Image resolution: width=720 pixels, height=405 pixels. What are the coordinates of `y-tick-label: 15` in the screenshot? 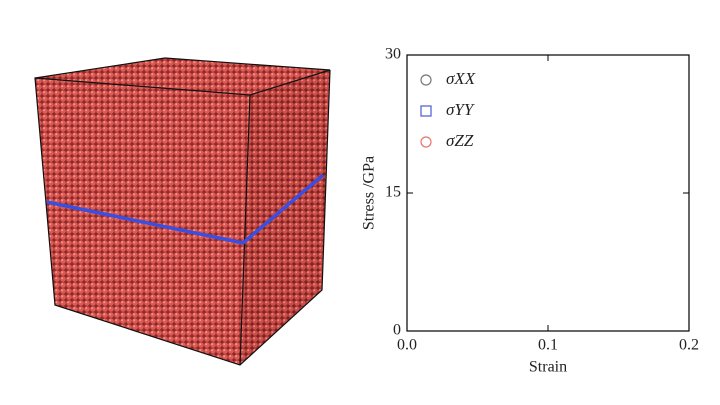 It's located at (393, 192).